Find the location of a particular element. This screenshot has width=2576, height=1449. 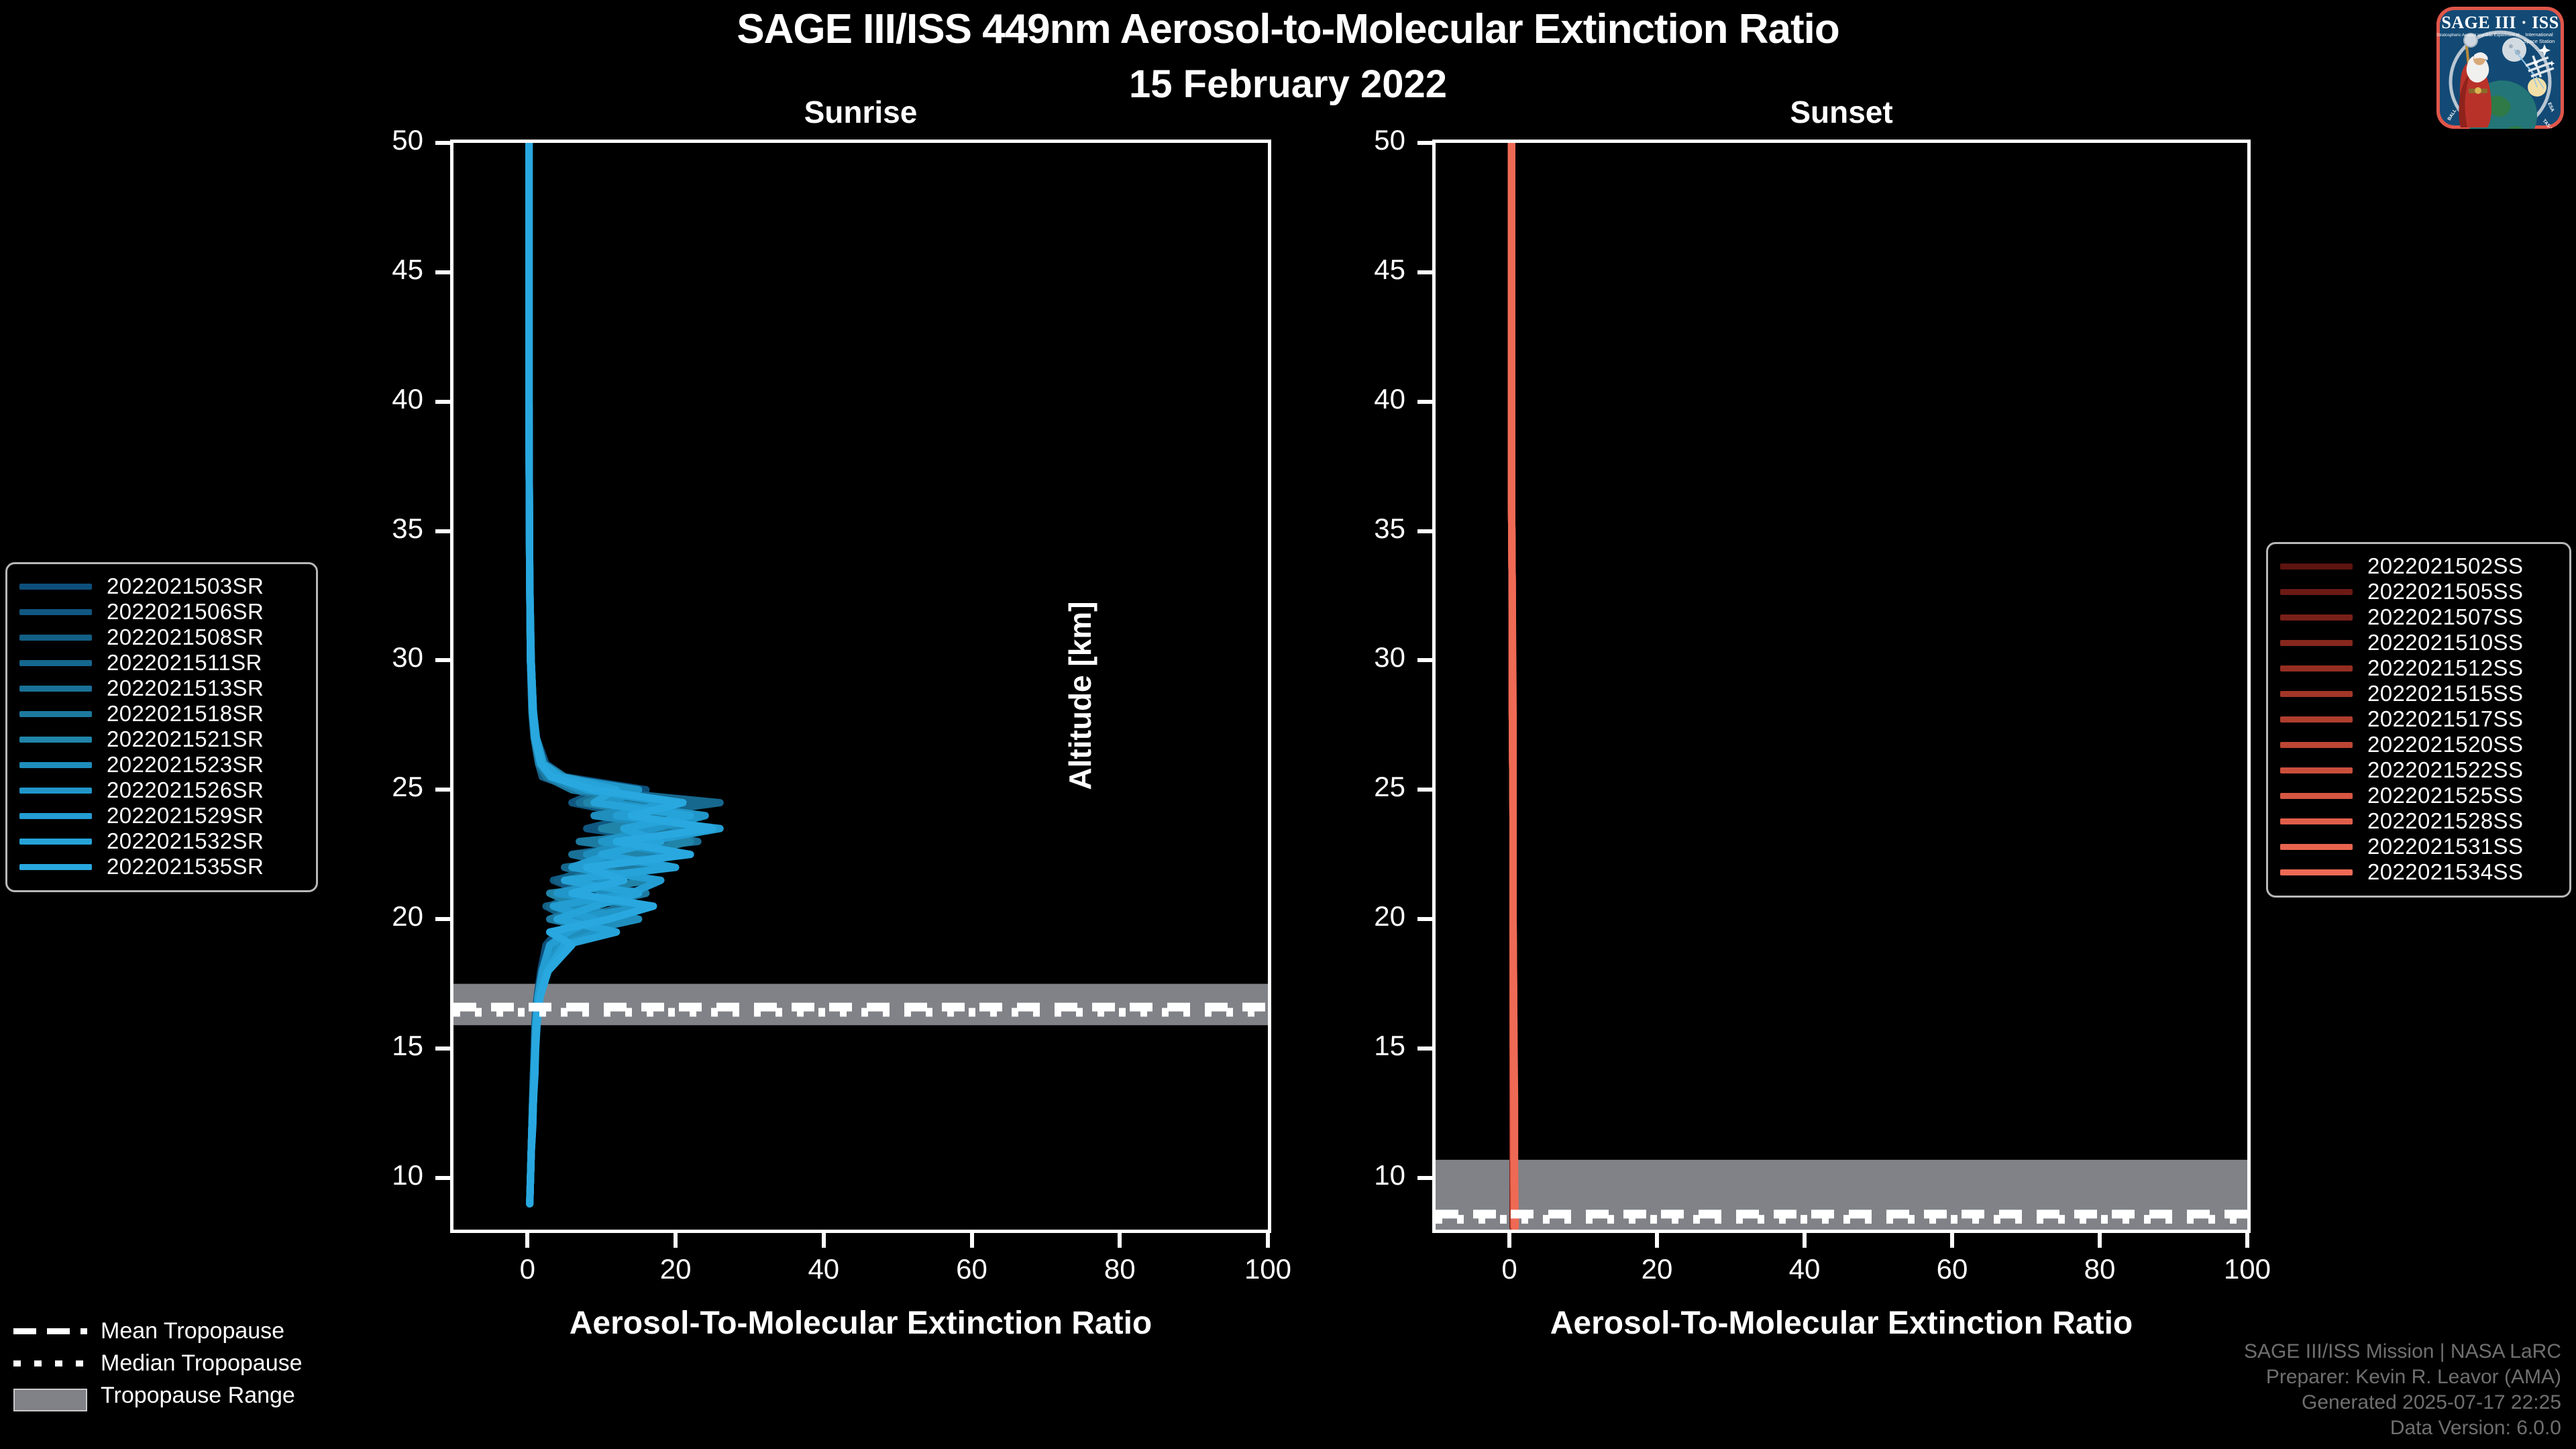

legend-sunrise-item: 2022021508SR is located at coordinates (161, 637).